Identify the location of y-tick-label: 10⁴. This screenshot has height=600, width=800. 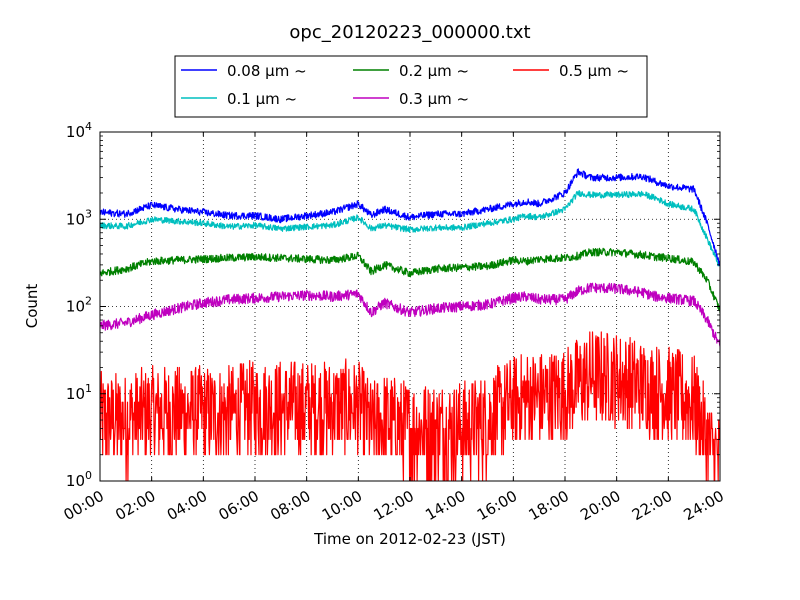
(79, 130).